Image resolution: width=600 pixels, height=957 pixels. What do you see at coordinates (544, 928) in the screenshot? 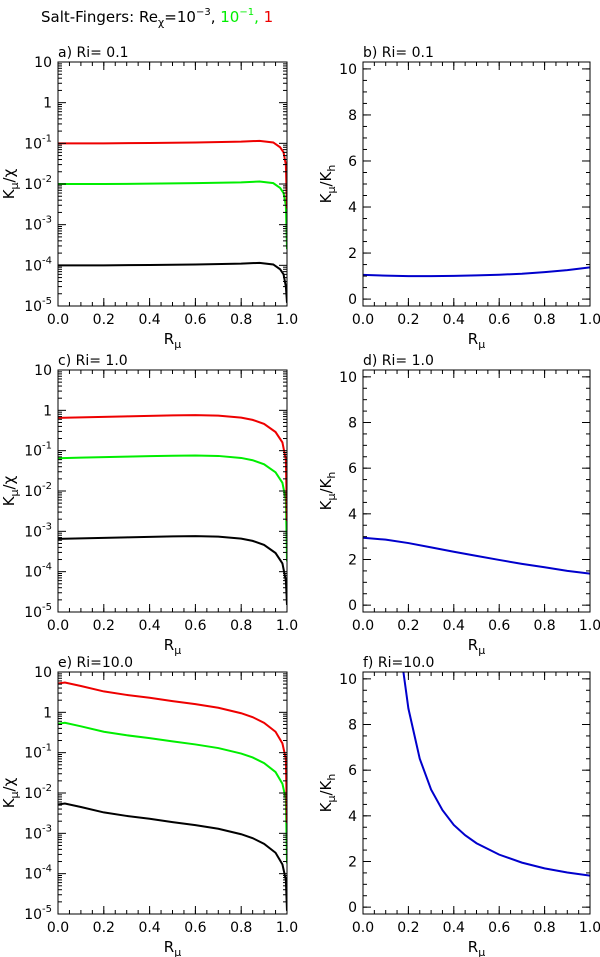
I see `x-tick-label-f-4: 0.8` at bounding box center [544, 928].